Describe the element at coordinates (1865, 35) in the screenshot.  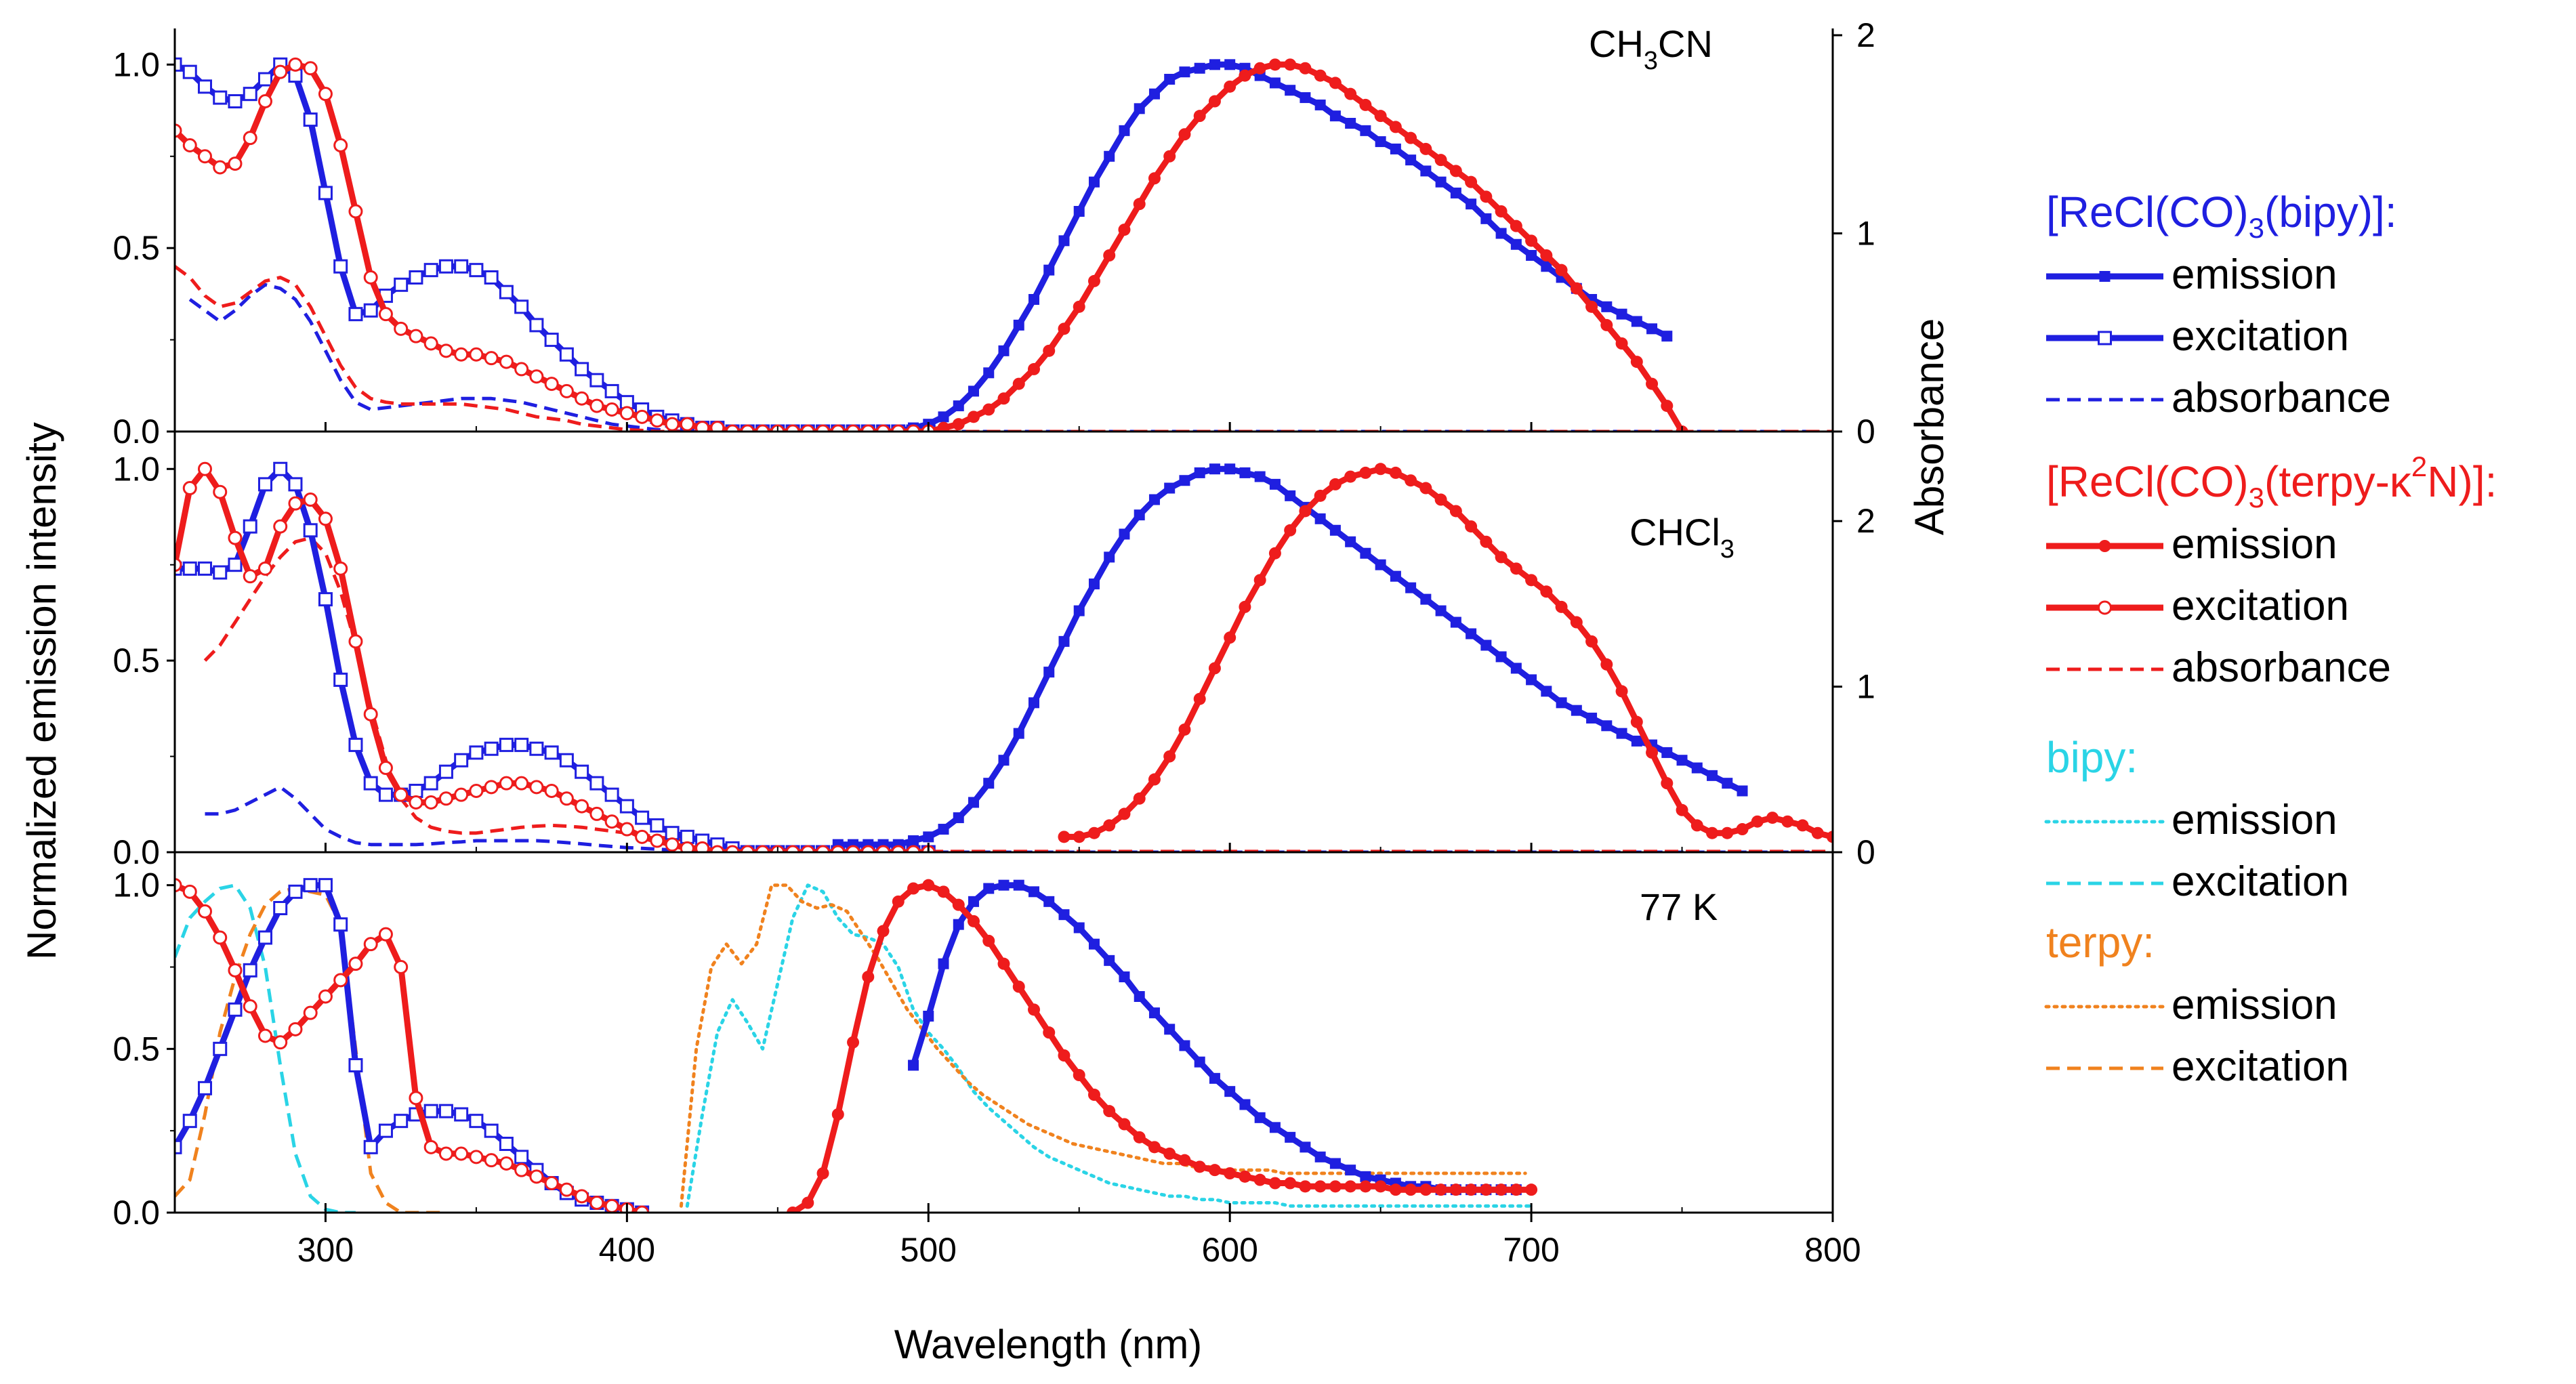
I see `right-y-tick-label: 2` at that location.